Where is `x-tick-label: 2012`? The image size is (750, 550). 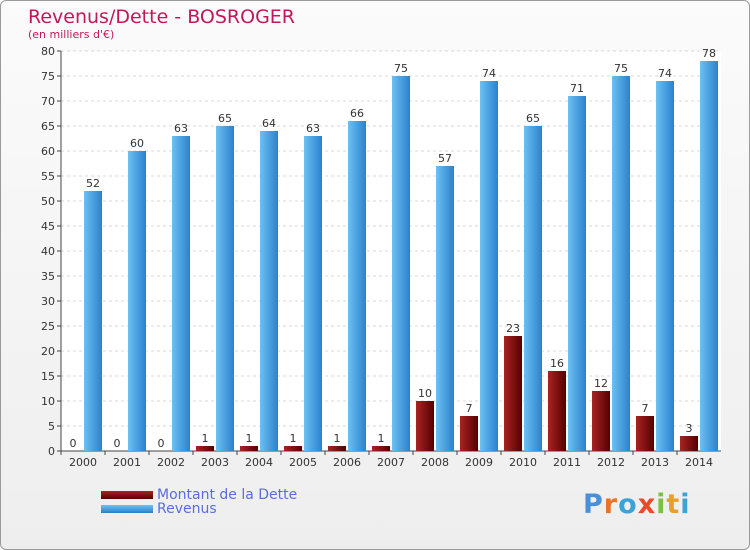
x-tick-label: 2012 is located at coordinates (611, 462).